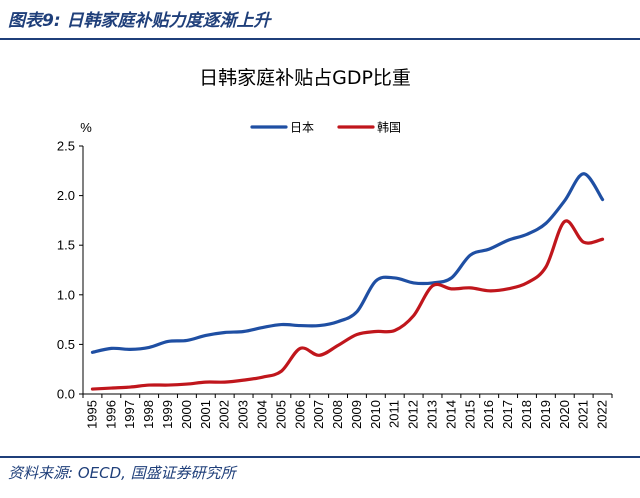 This screenshot has height=498, width=640. What do you see at coordinates (66, 245) in the screenshot?
I see `y-tick-label: 1.5` at bounding box center [66, 245].